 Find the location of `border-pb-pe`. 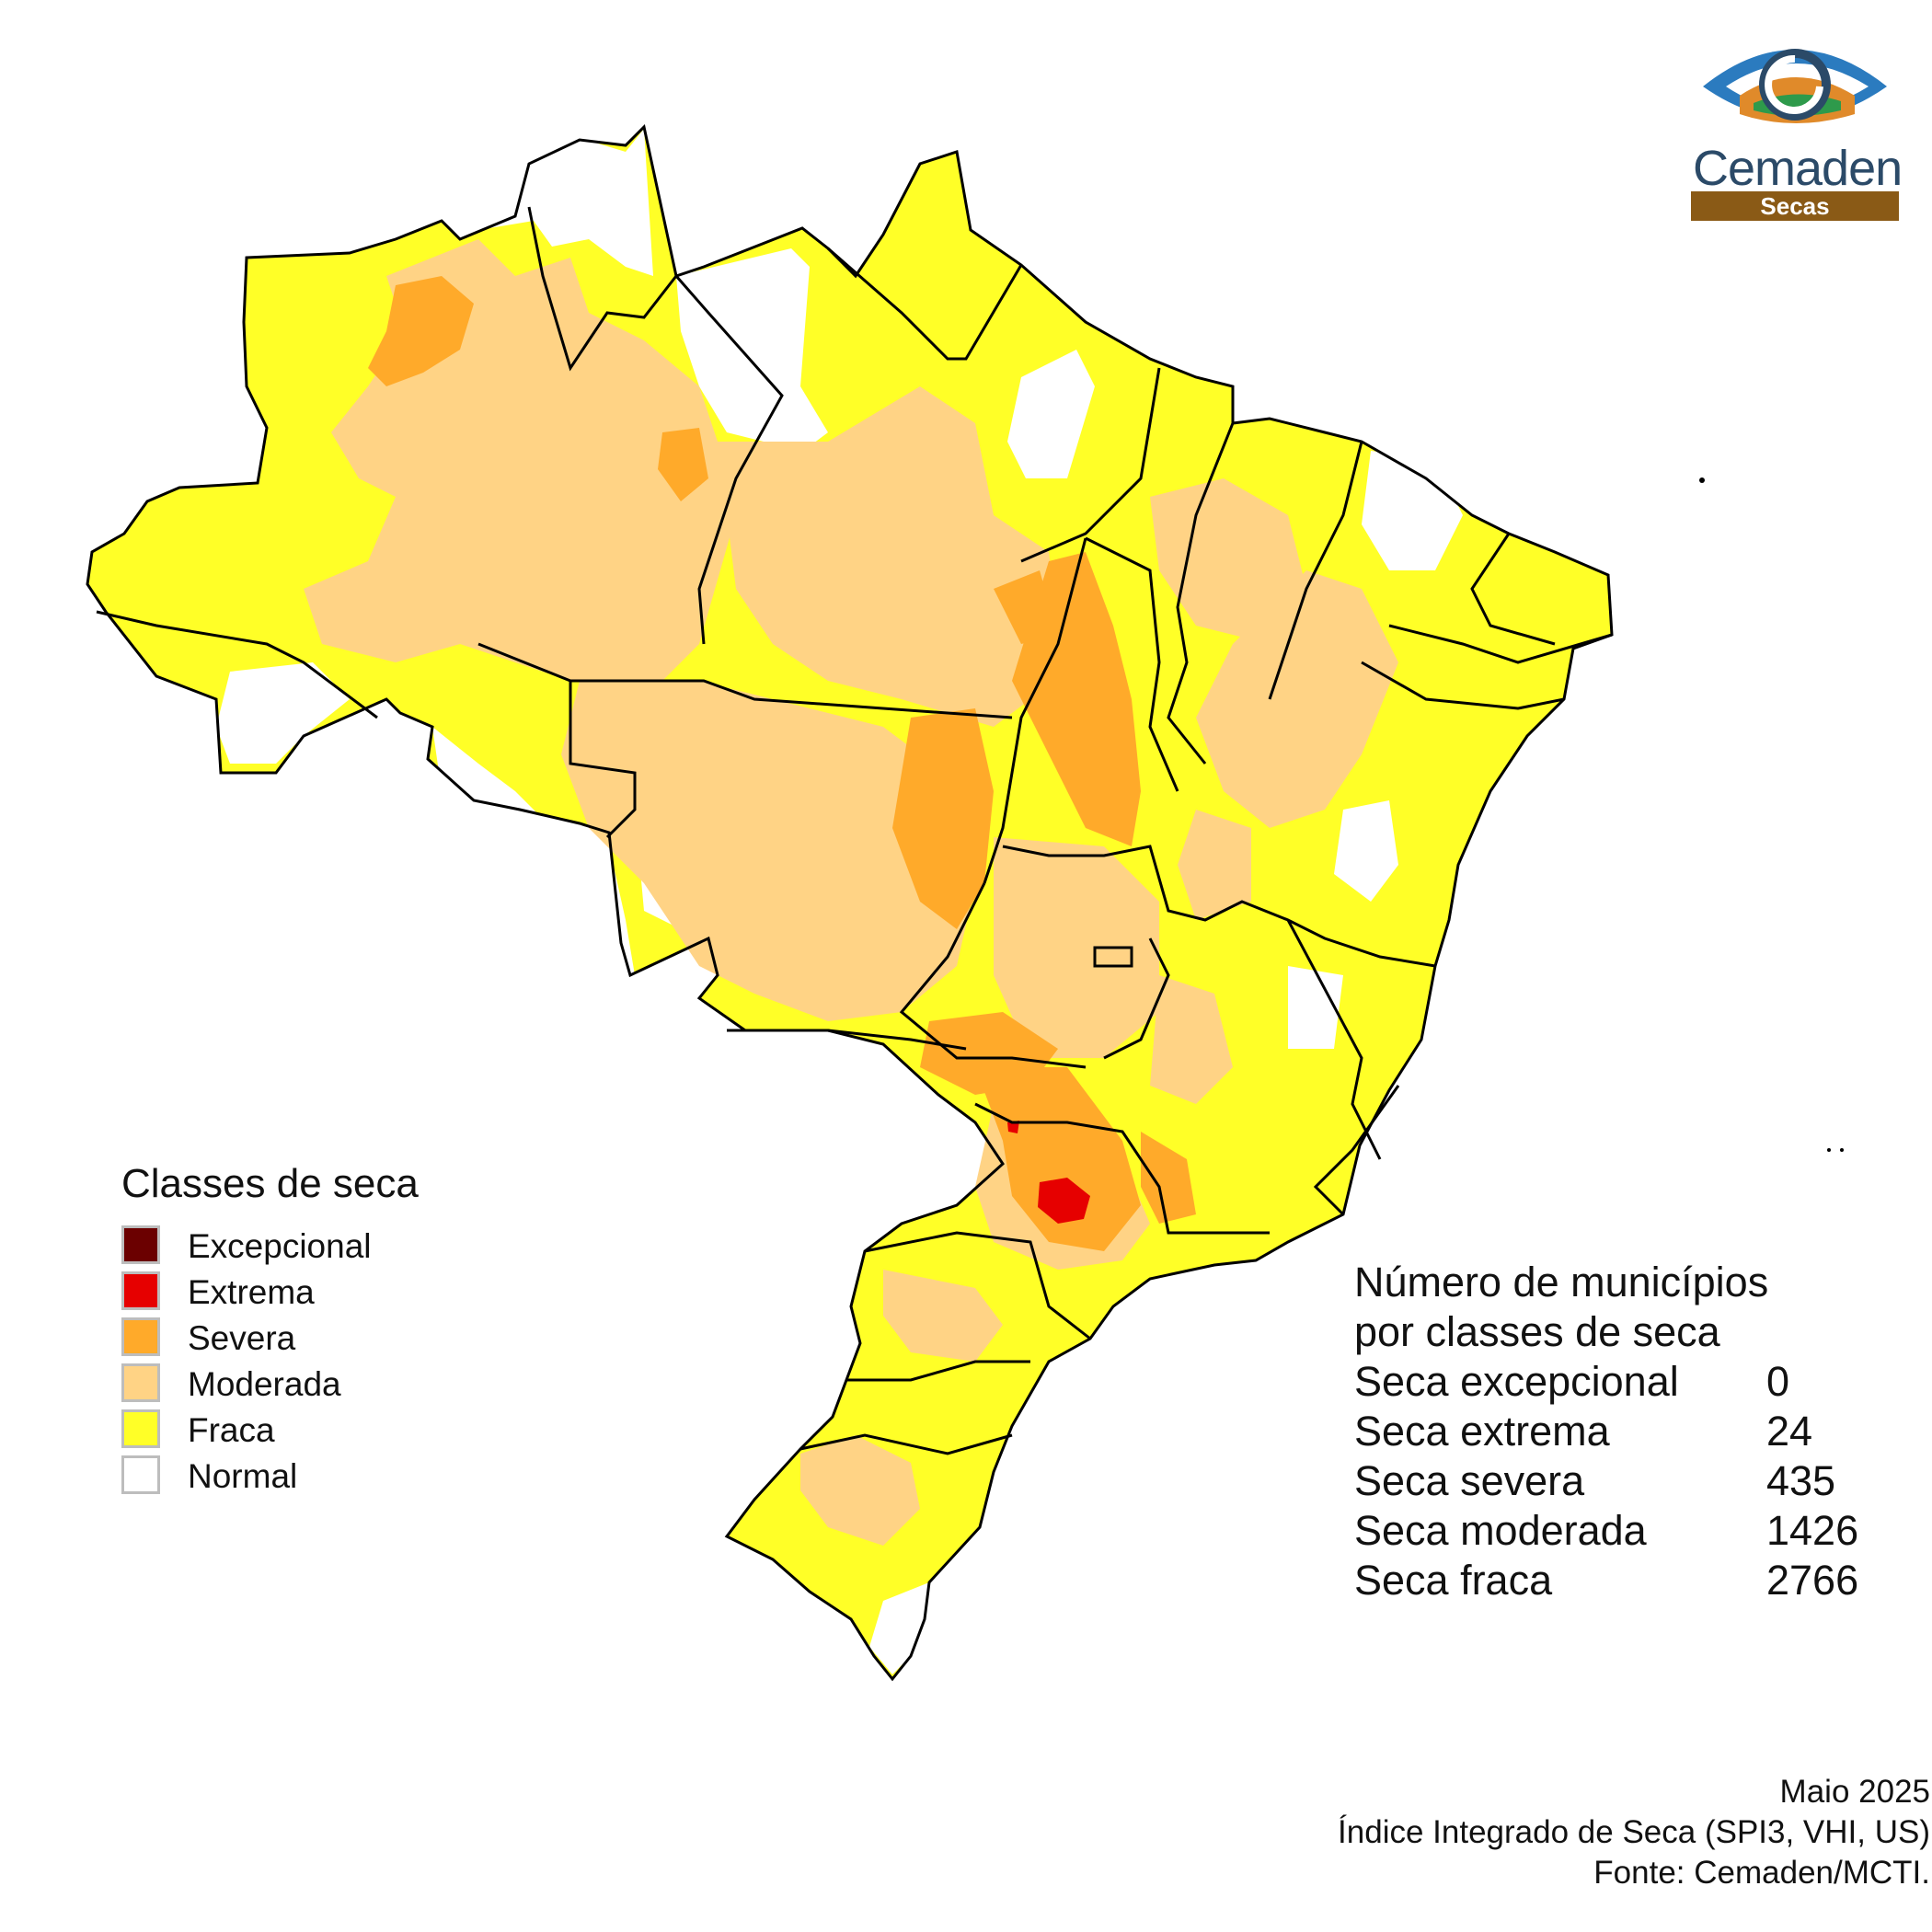

border-pb-pe is located at coordinates (1500, 644).